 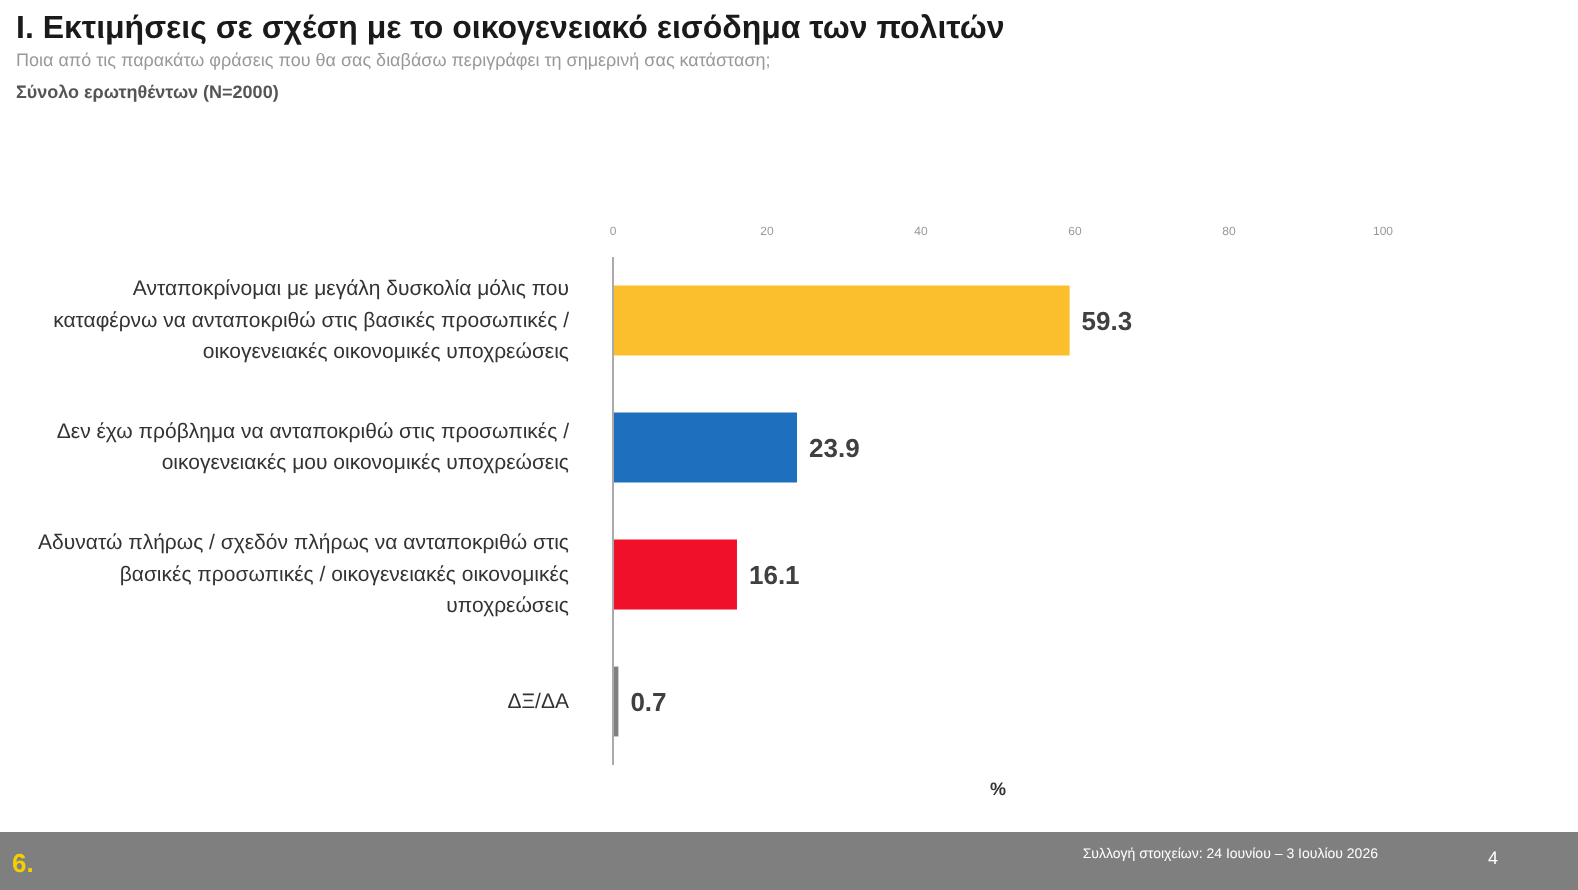 I want to click on y-tick-label: Ανταποκρίνομαι με μεγάλη δυσκολία μόλις που καταφέρνω να ανταποκριθώ στις βασικές προσωπικές / οικογενειακές οικονομικές υποχρεώσεις, so click(x=311, y=320).